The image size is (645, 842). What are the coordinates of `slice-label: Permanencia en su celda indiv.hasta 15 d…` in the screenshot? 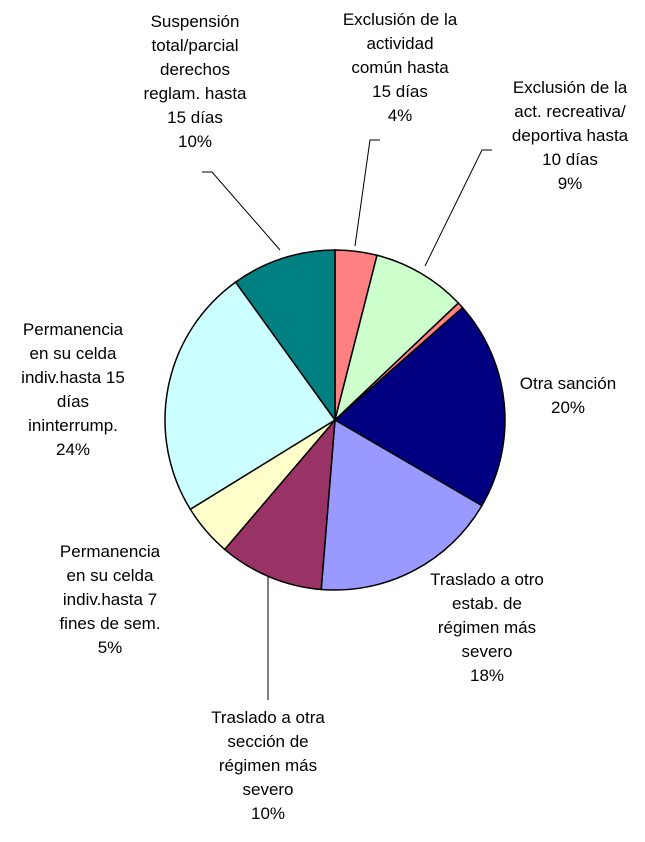 It's located at (86, 390).